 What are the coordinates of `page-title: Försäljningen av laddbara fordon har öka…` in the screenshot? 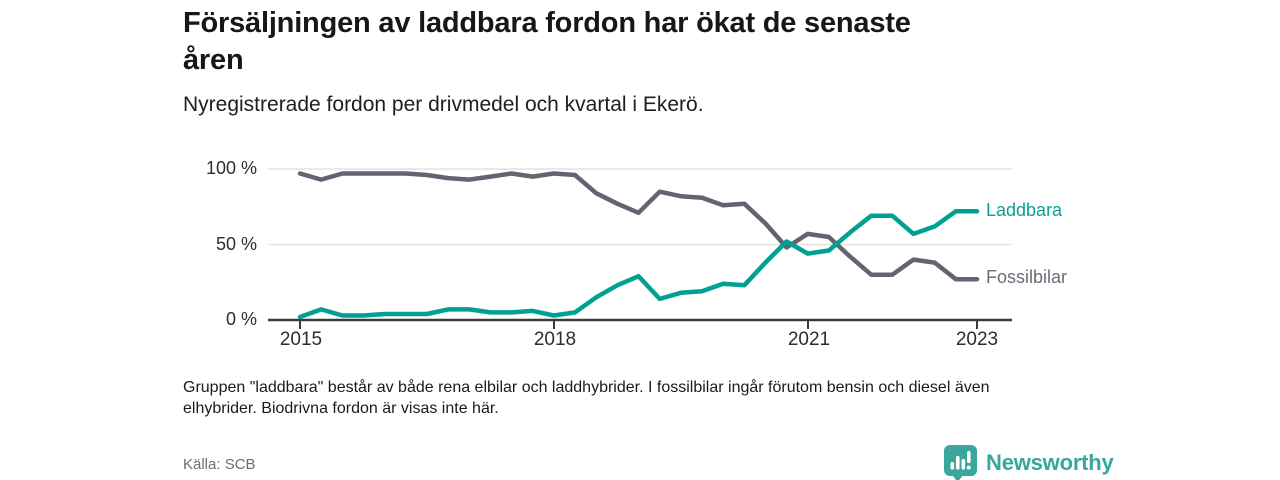 It's located at (547, 42).